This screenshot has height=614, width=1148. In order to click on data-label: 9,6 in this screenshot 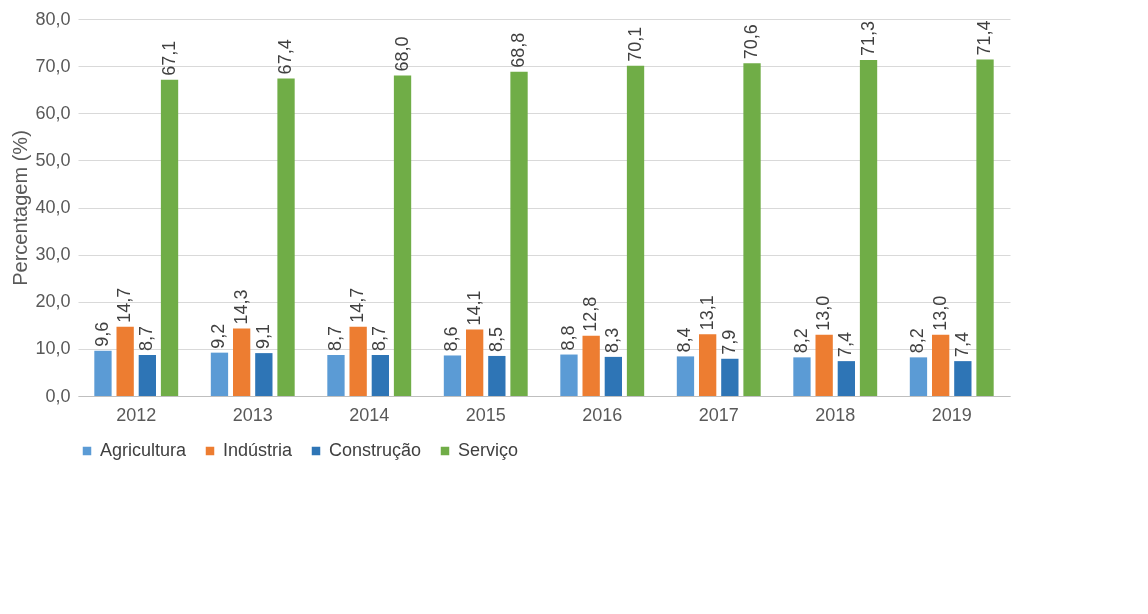, I will do `click(101, 334)`.